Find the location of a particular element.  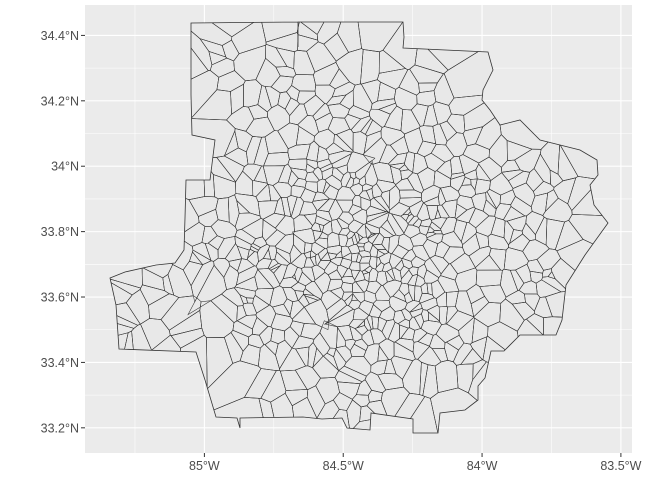

x-tick-label: 85°W is located at coordinates (204, 466).